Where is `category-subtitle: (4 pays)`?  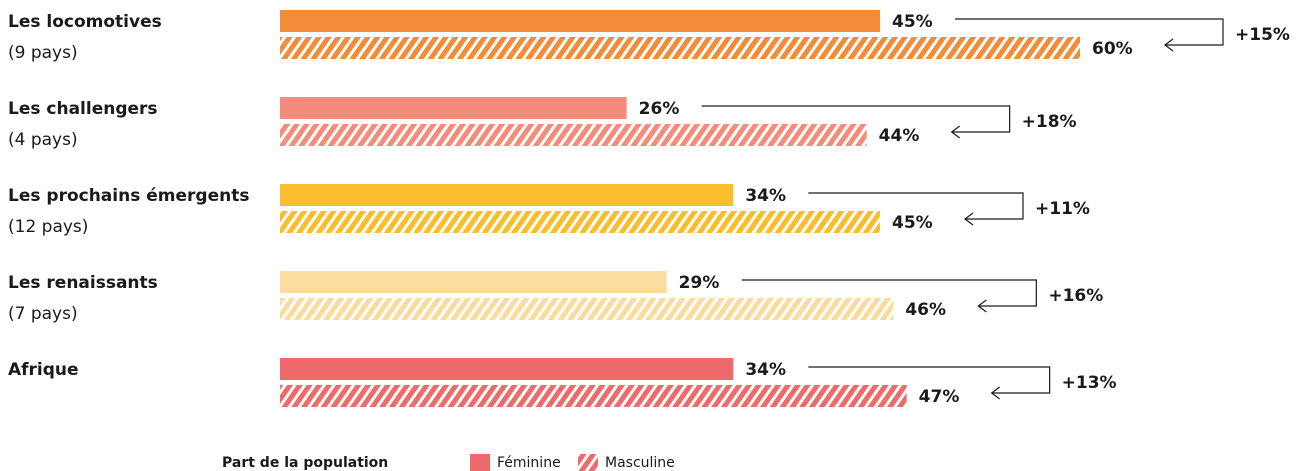
category-subtitle: (4 pays) is located at coordinates (43, 140).